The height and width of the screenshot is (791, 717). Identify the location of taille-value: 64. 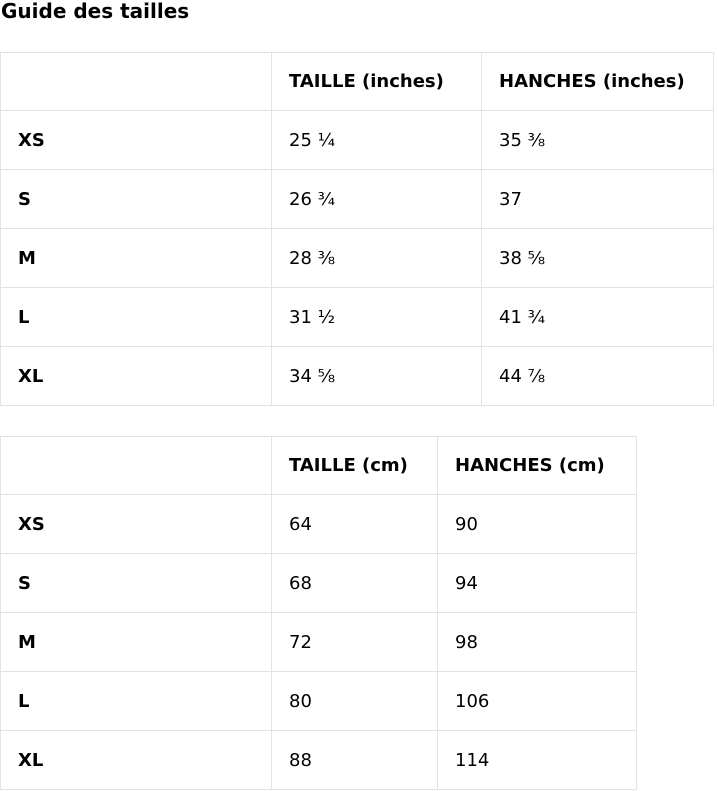
(354, 524).